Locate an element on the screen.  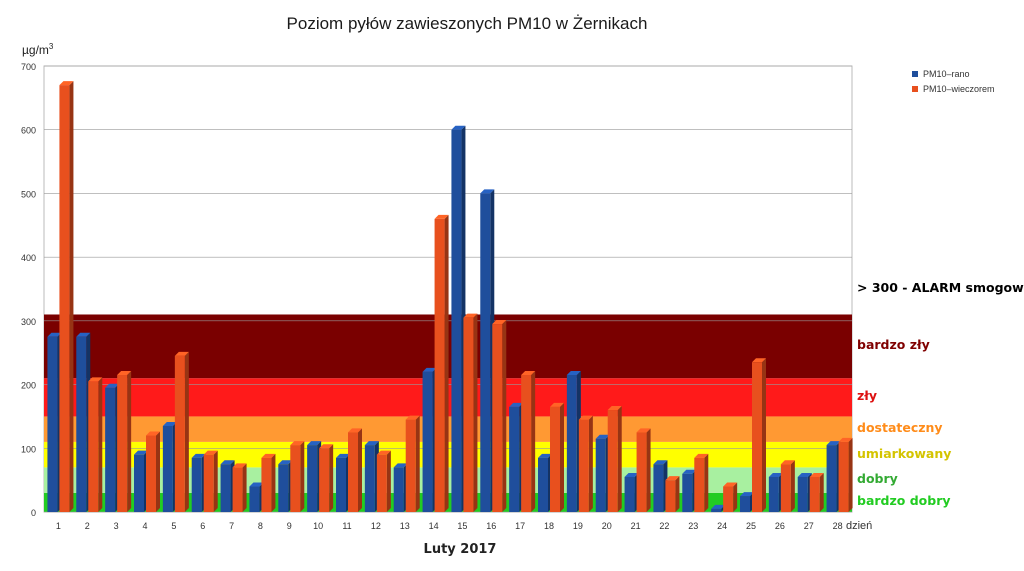
zone-label-4: zły is located at coordinates (867, 396).